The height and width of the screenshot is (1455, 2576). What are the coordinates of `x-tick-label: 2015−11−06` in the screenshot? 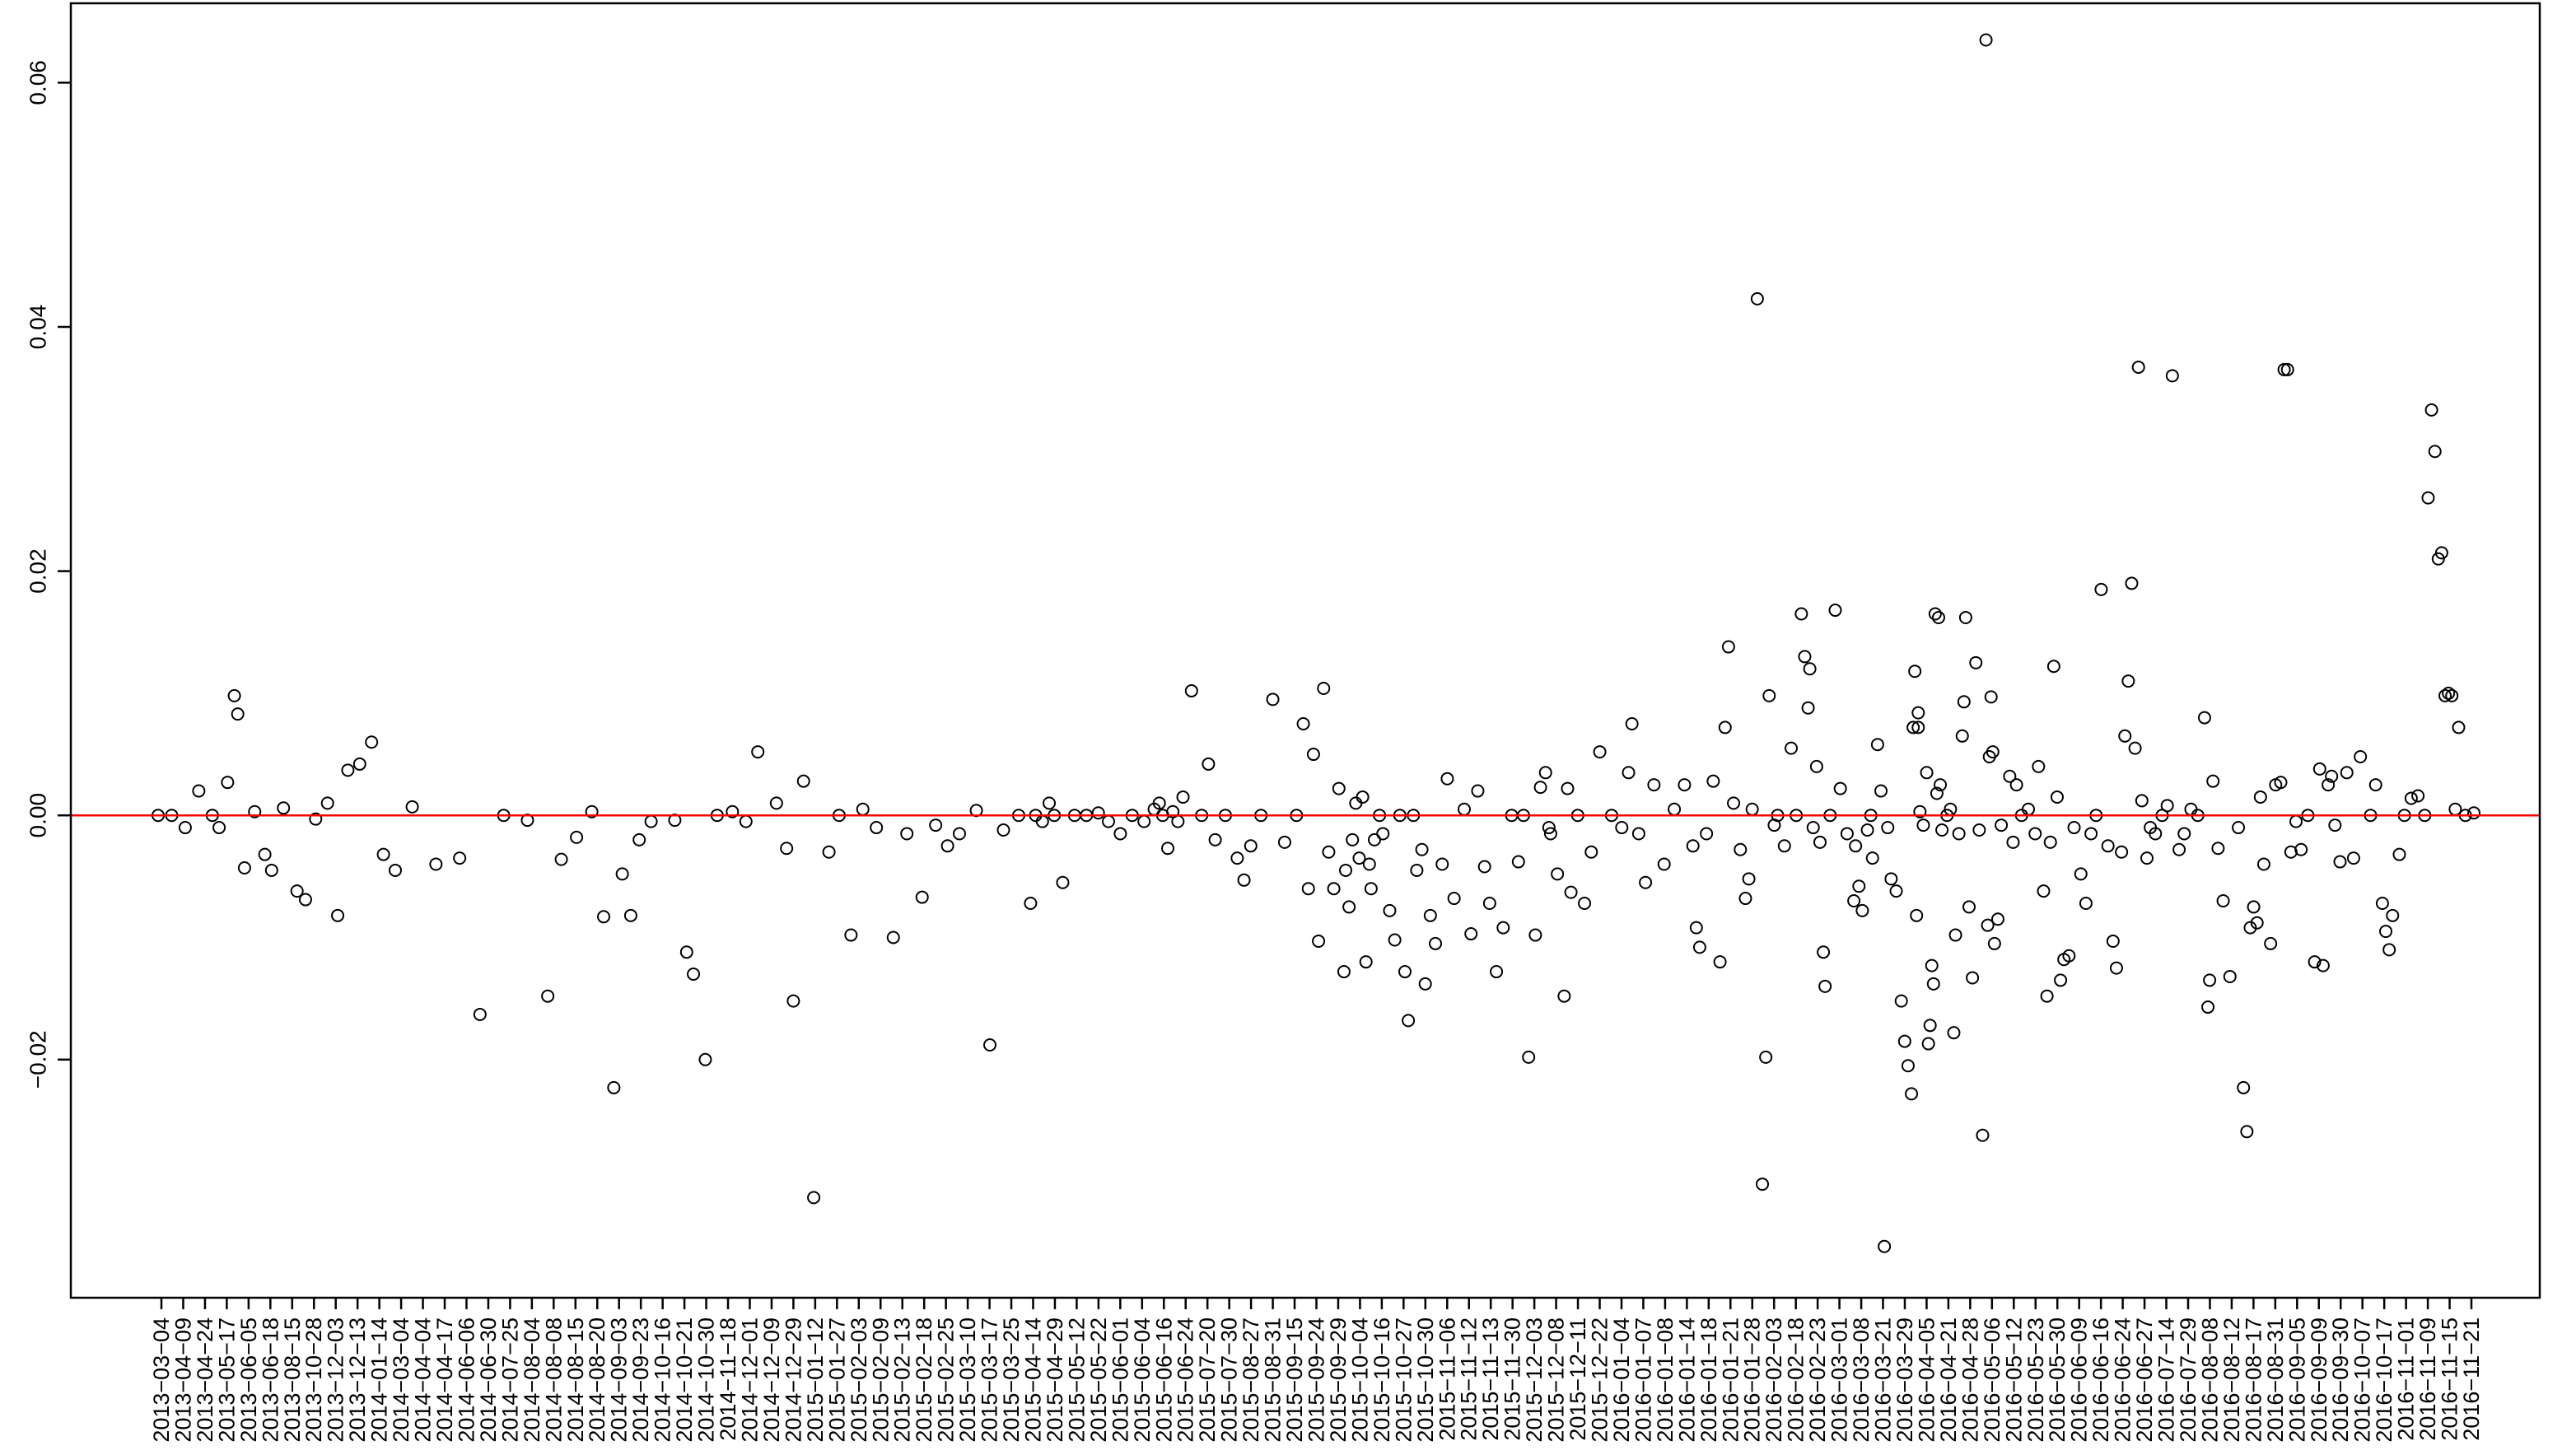 It's located at (1447, 1379).